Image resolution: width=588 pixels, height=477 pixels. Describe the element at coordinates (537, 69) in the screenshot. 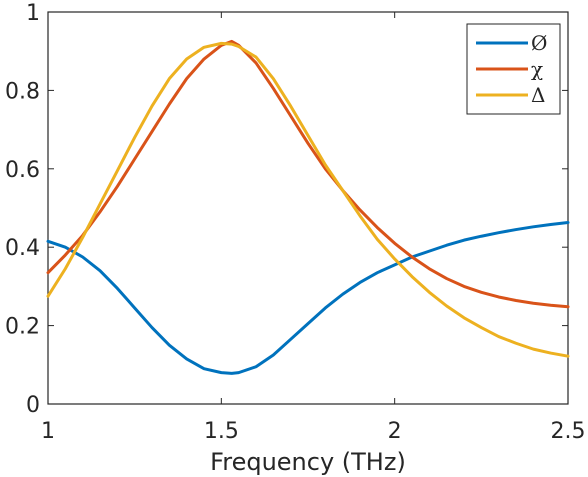

I see `legend-label-2: χ` at that location.